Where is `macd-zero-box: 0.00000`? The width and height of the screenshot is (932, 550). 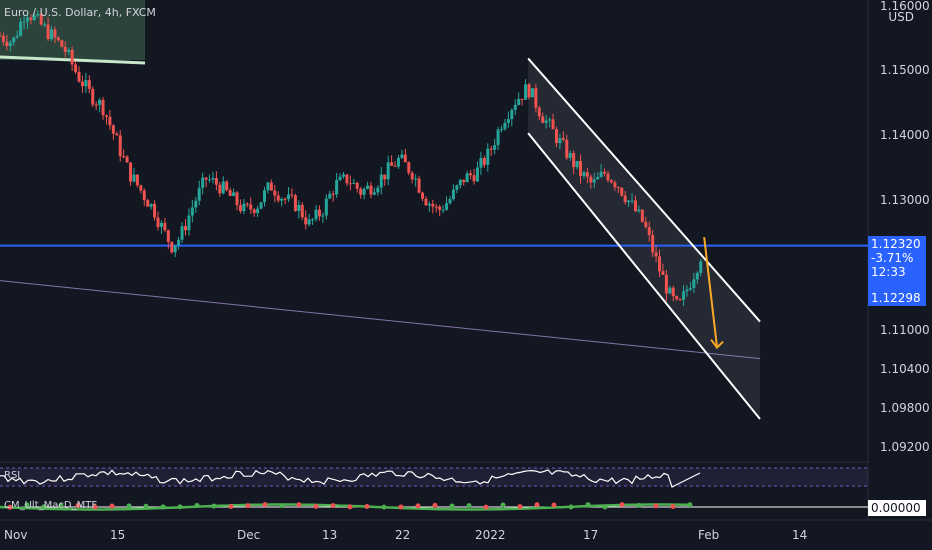
macd-zero-box: 0.00000 is located at coordinates (897, 508).